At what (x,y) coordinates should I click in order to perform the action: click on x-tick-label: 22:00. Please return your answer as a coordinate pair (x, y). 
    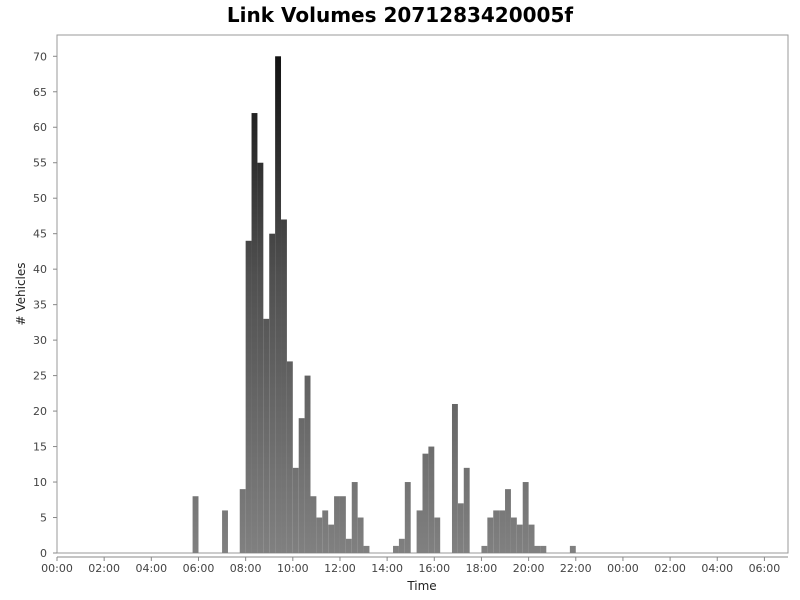
    Looking at the image, I should click on (576, 568).